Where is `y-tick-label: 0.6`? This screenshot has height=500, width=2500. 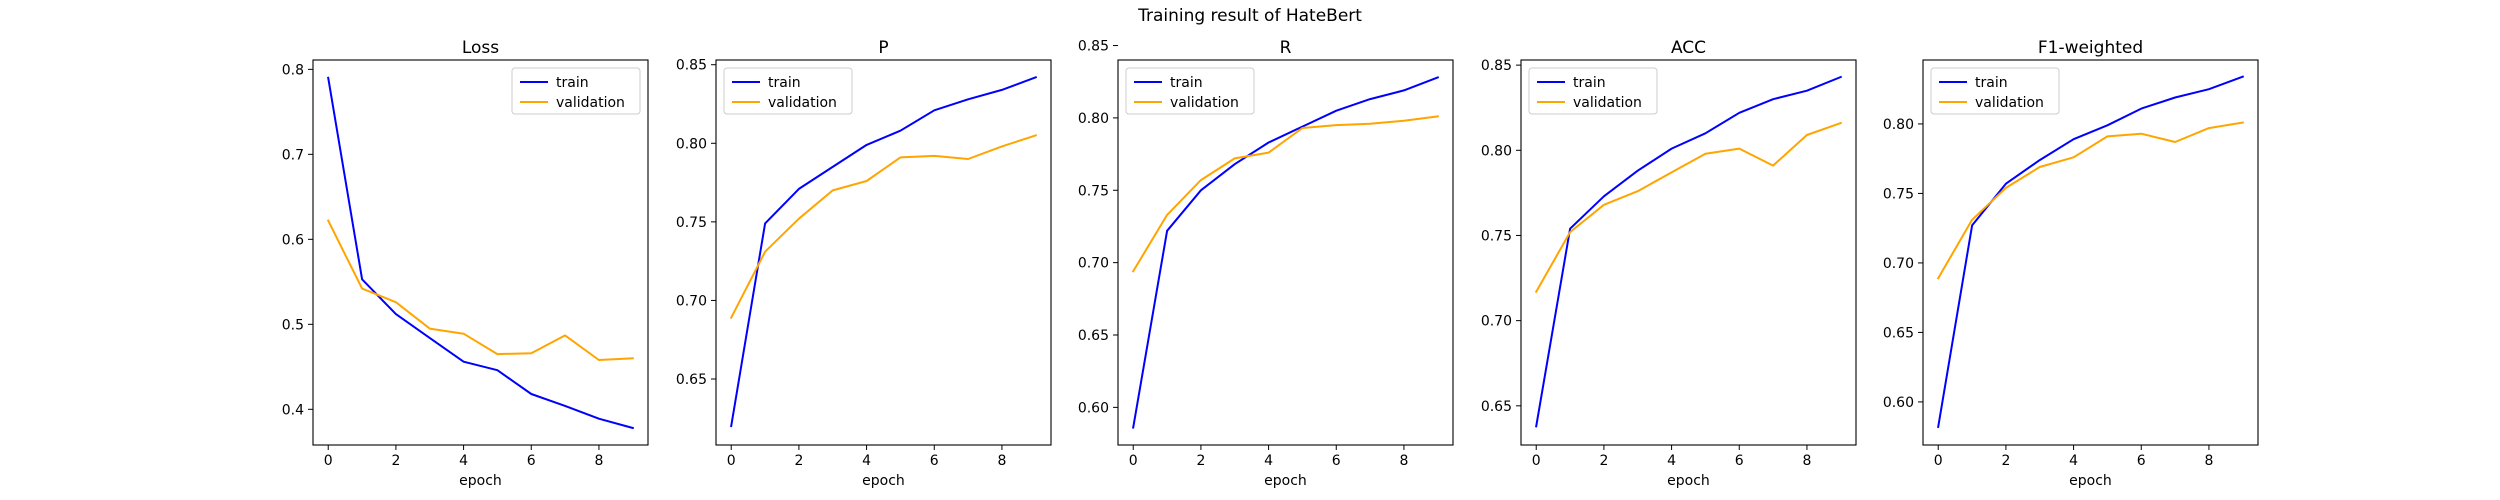 y-tick-label: 0.6 is located at coordinates (293, 240).